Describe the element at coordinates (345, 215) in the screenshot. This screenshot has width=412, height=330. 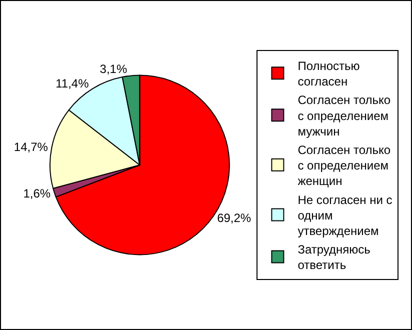
I see `legend-label: Не согласен ни с одним утверждением` at that location.